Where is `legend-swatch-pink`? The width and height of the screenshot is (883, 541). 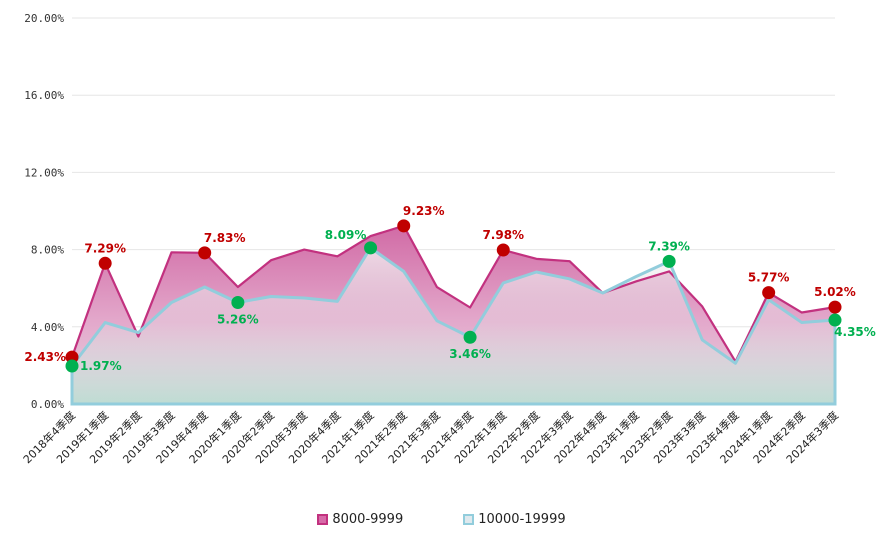
legend-swatch-pink is located at coordinates (323, 519).